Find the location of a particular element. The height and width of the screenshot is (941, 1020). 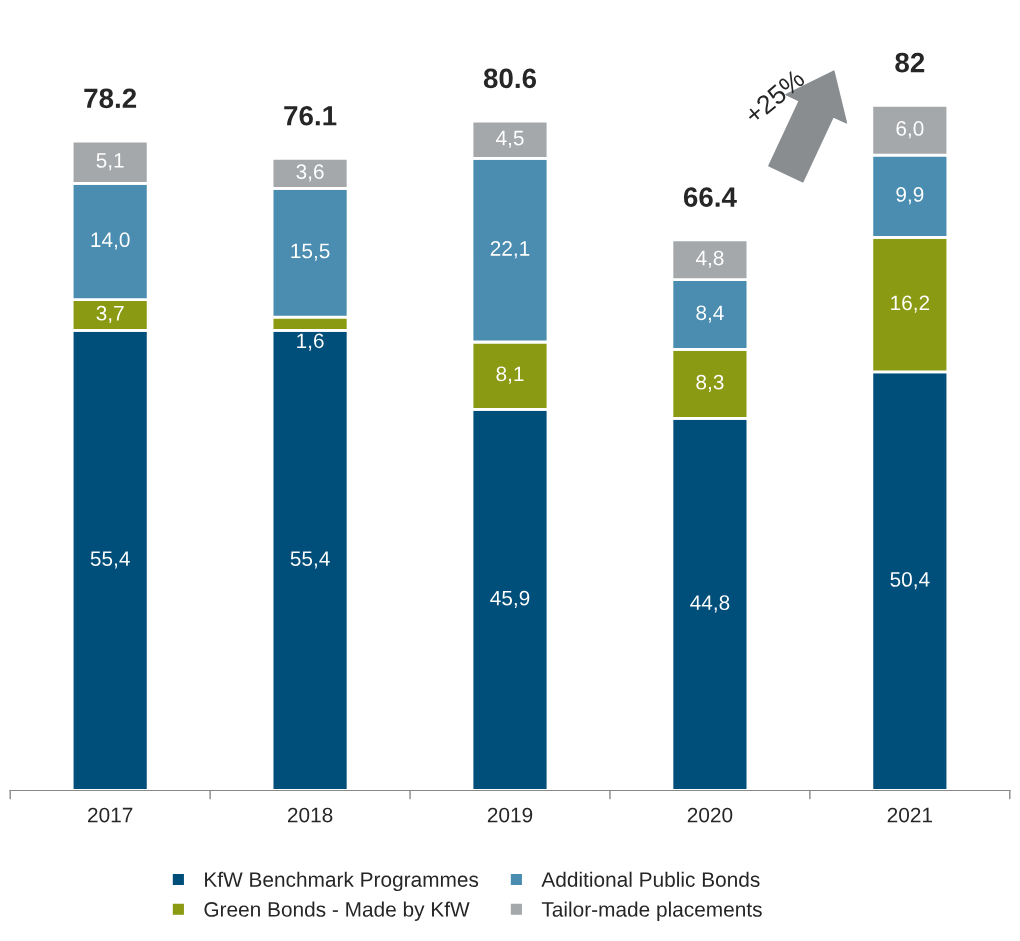

data-label: 14,0 is located at coordinates (110, 241).